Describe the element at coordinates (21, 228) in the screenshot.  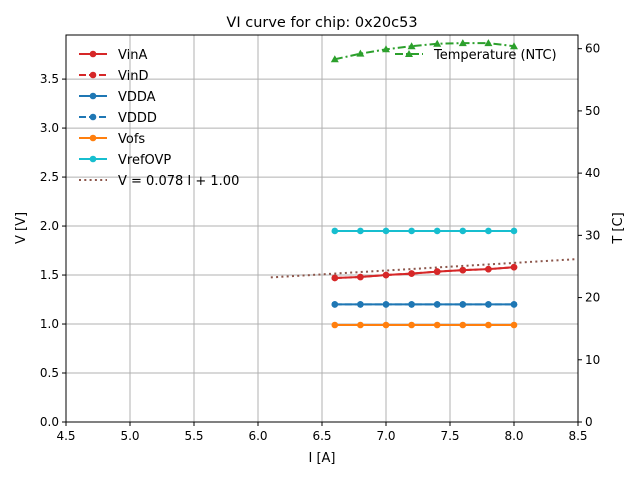
I see `y-axis-label: V [V]` at that location.